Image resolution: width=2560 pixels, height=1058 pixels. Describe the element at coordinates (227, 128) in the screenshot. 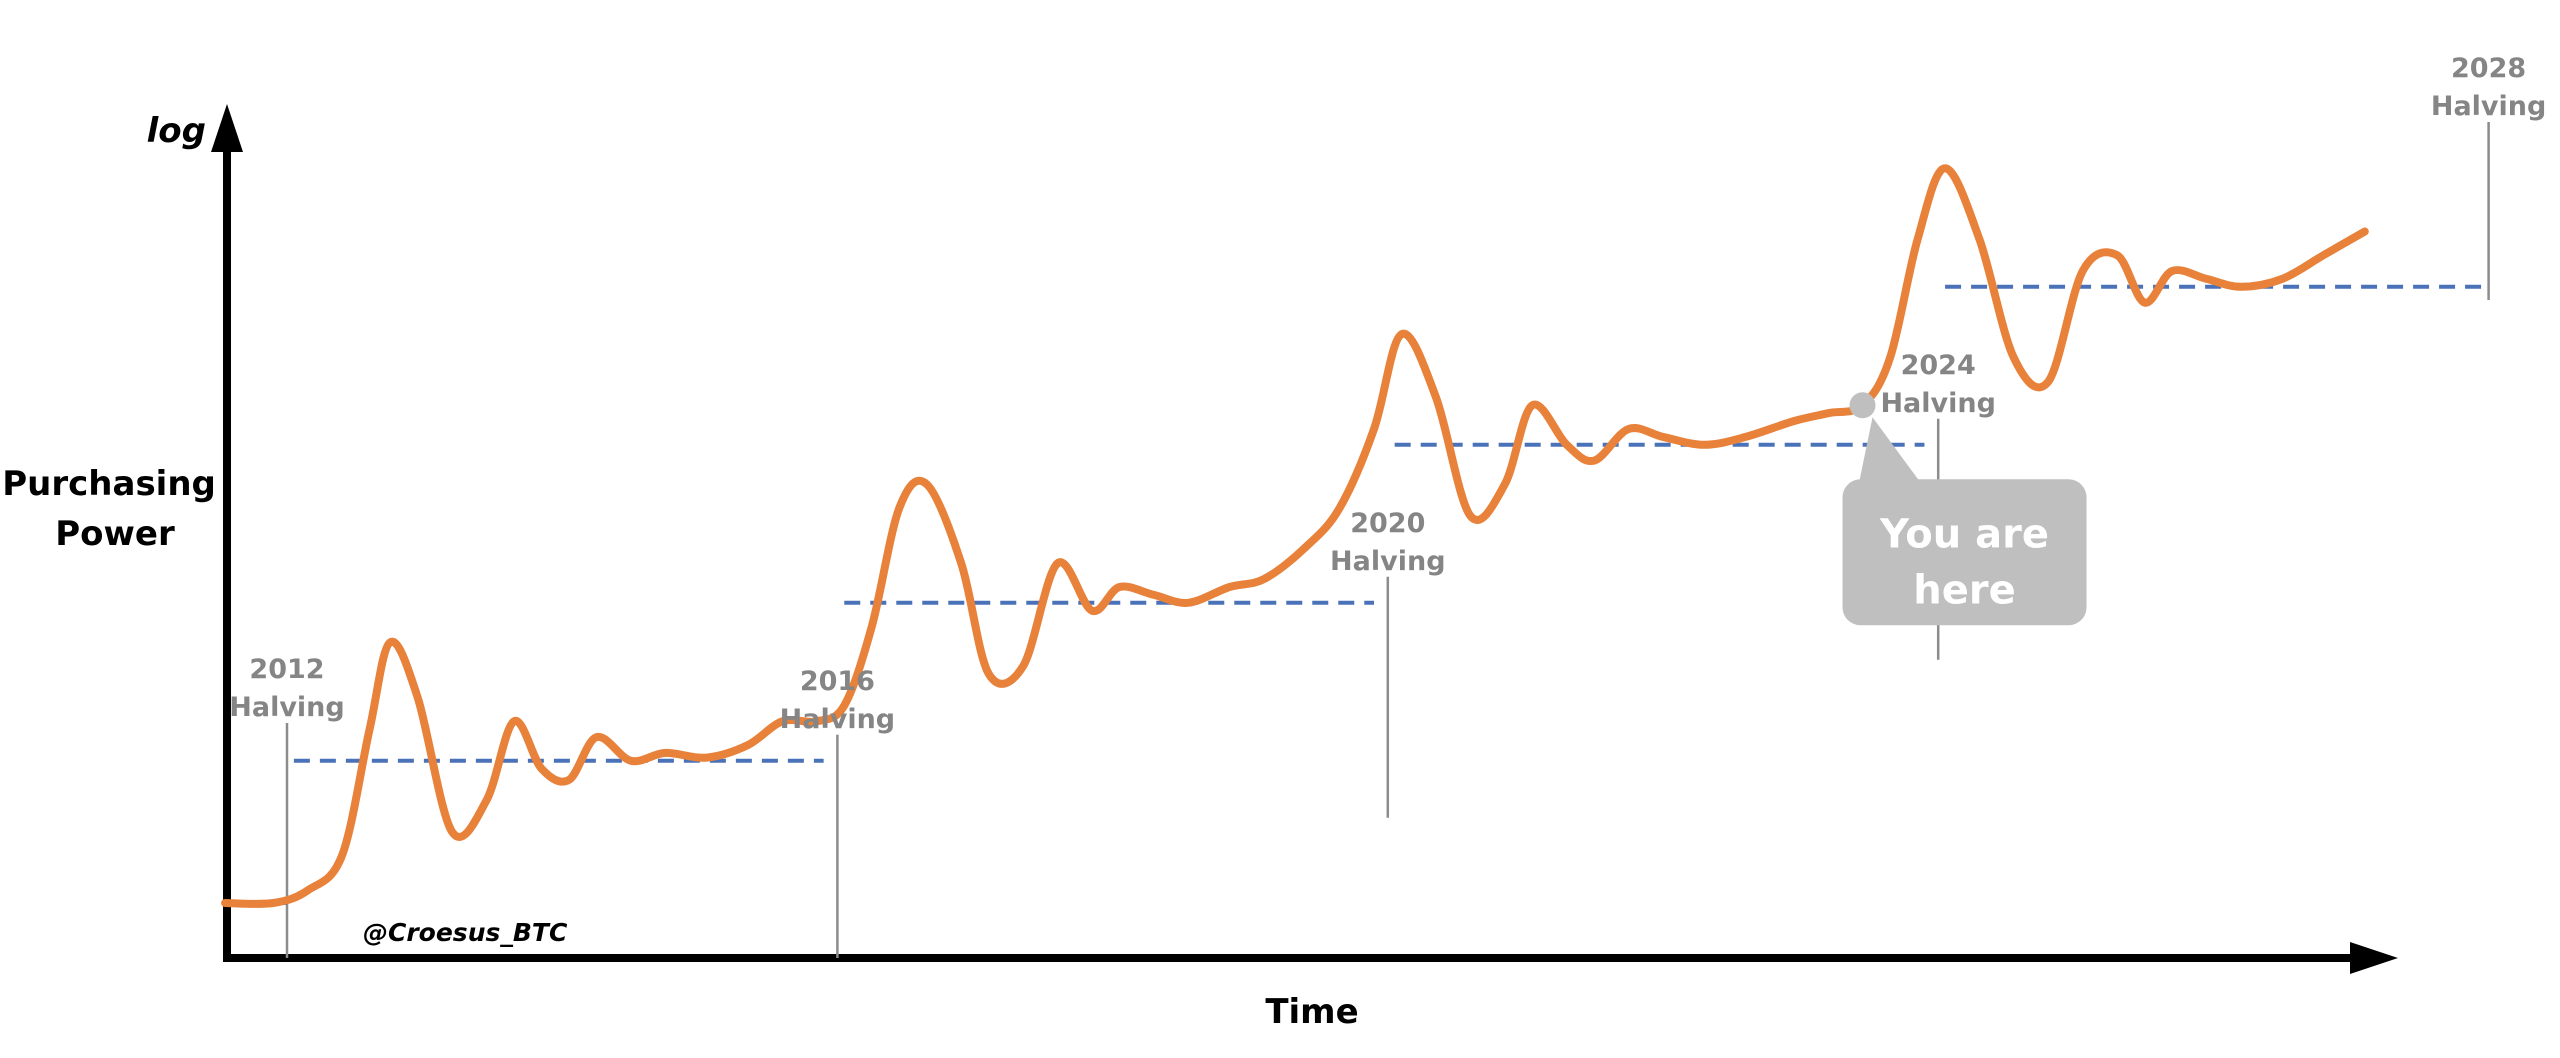

I see `y-axis-arrowhead` at that location.